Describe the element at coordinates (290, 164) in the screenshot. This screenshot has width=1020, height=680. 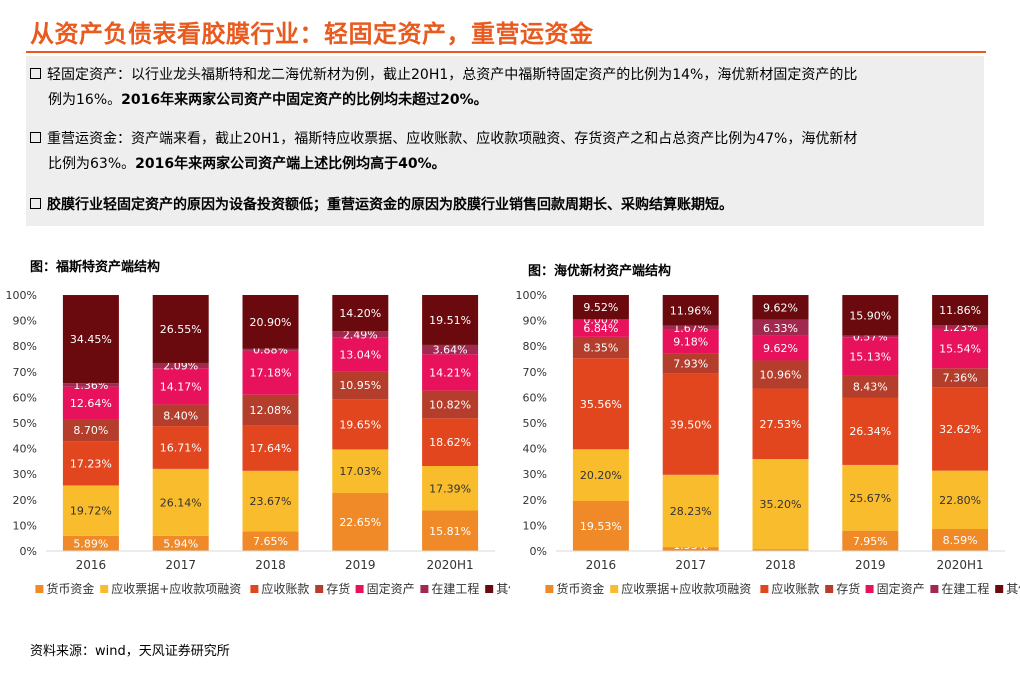
I see `bullet-line-bold: 2016年来两家公司资产端上述比例均高于40%。` at that location.